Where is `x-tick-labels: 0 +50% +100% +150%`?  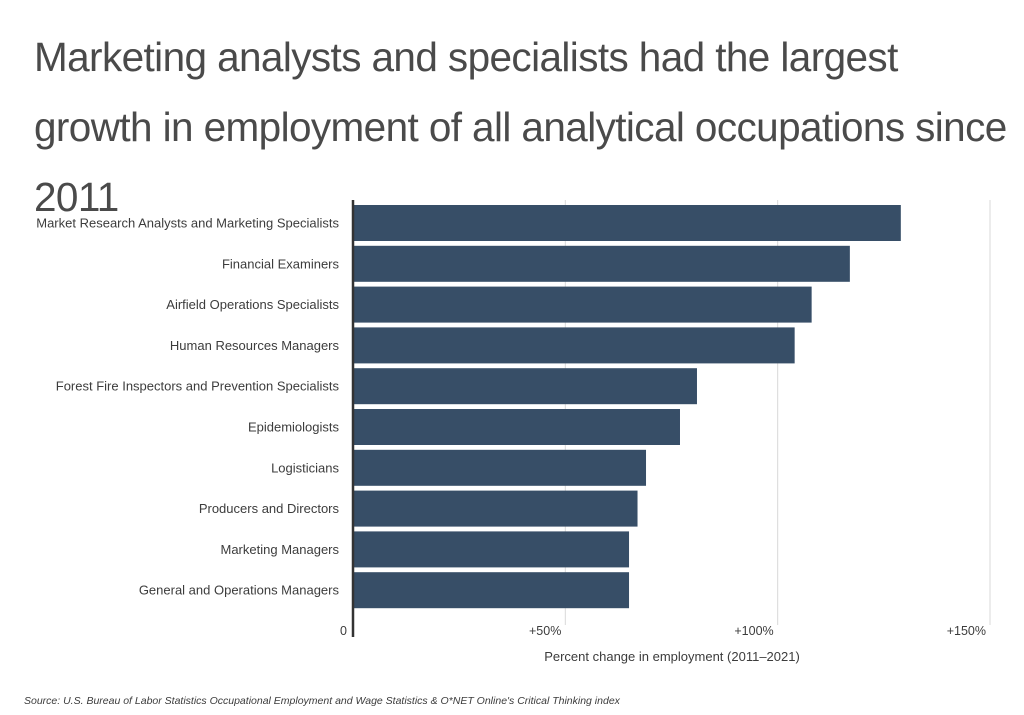 x-tick-labels: 0 +50% +100% +150% is located at coordinates (663, 631).